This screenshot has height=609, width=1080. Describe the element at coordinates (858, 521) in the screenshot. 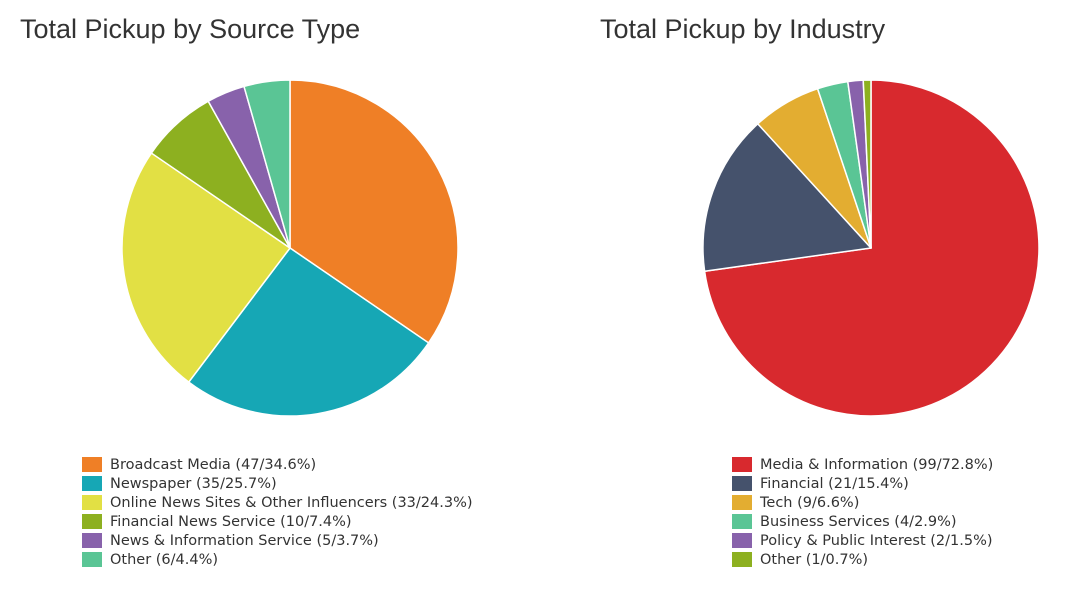

I see `legend-label: Business Services (4/2.9%)` at that location.